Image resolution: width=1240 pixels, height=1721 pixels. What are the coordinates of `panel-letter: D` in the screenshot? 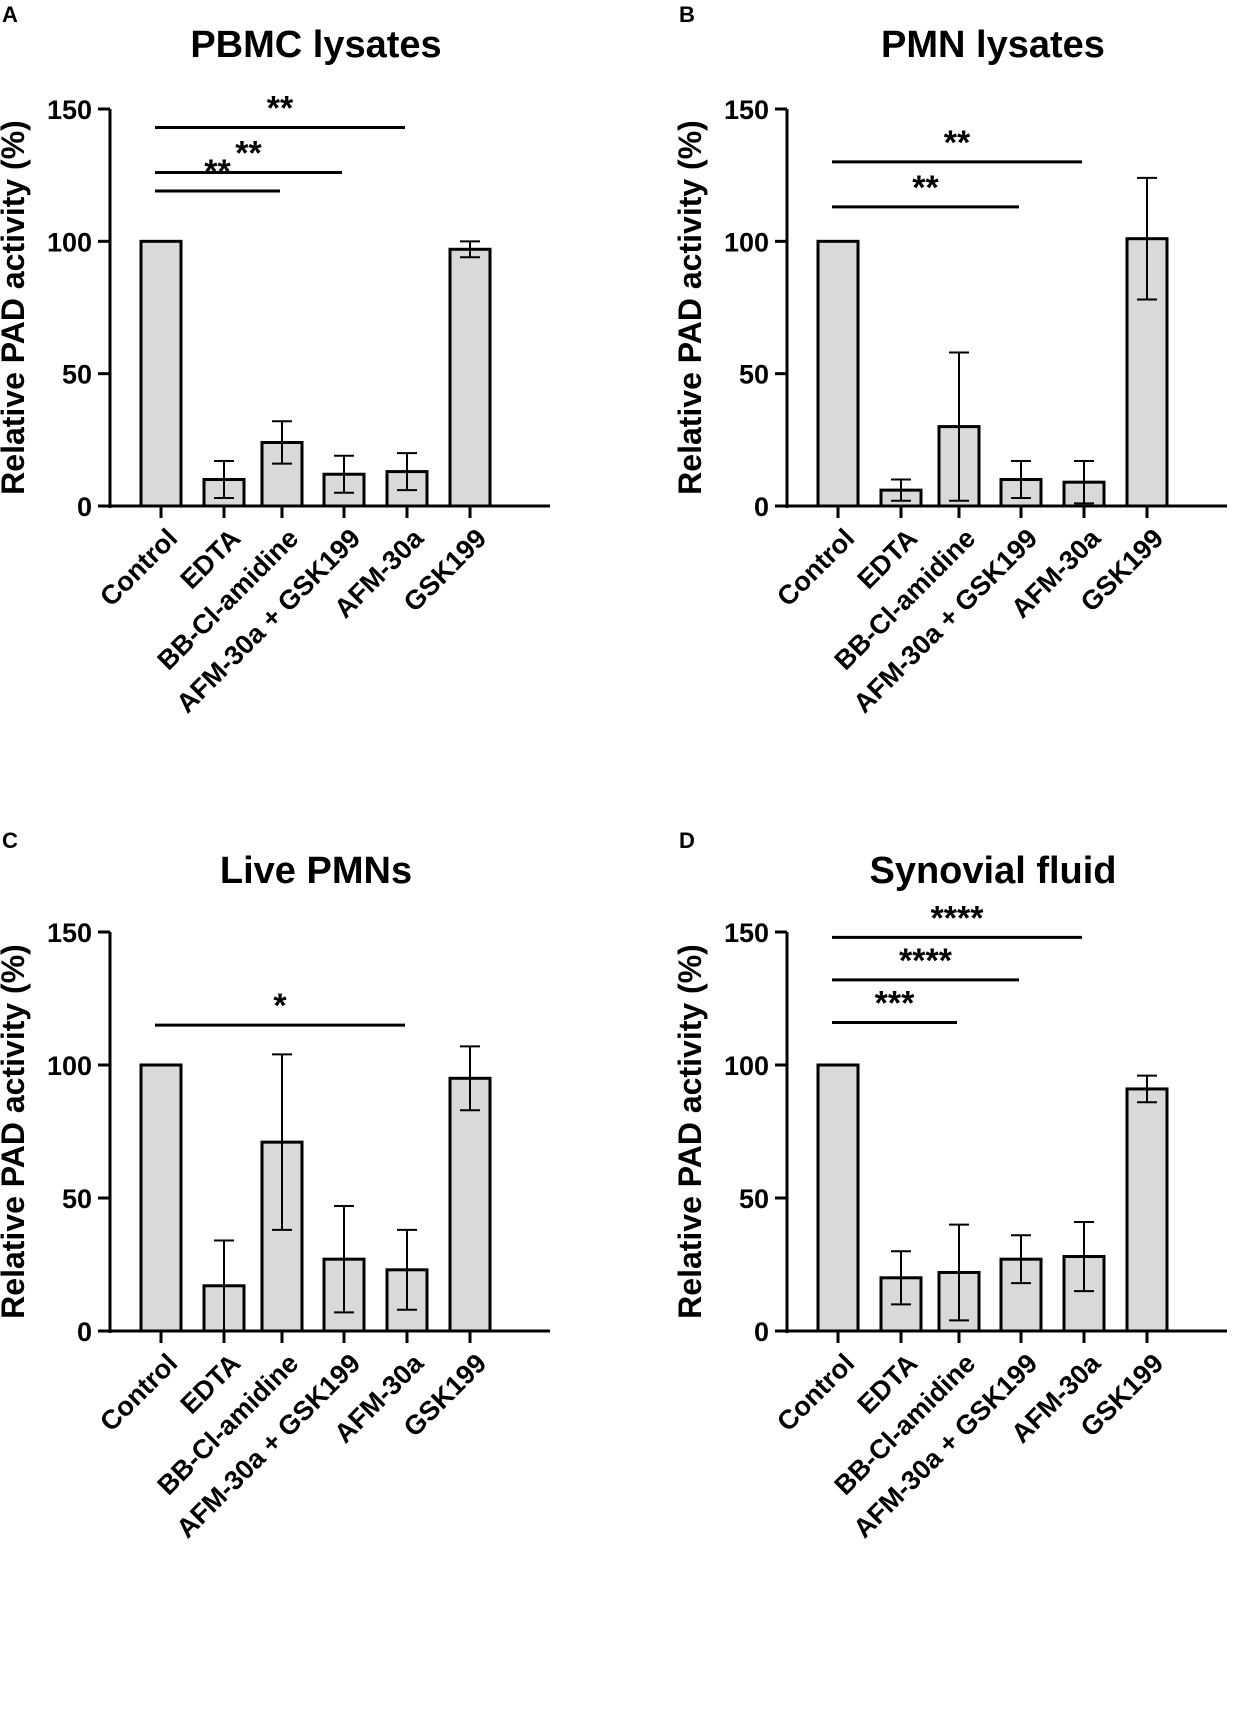 It's located at (687, 840).